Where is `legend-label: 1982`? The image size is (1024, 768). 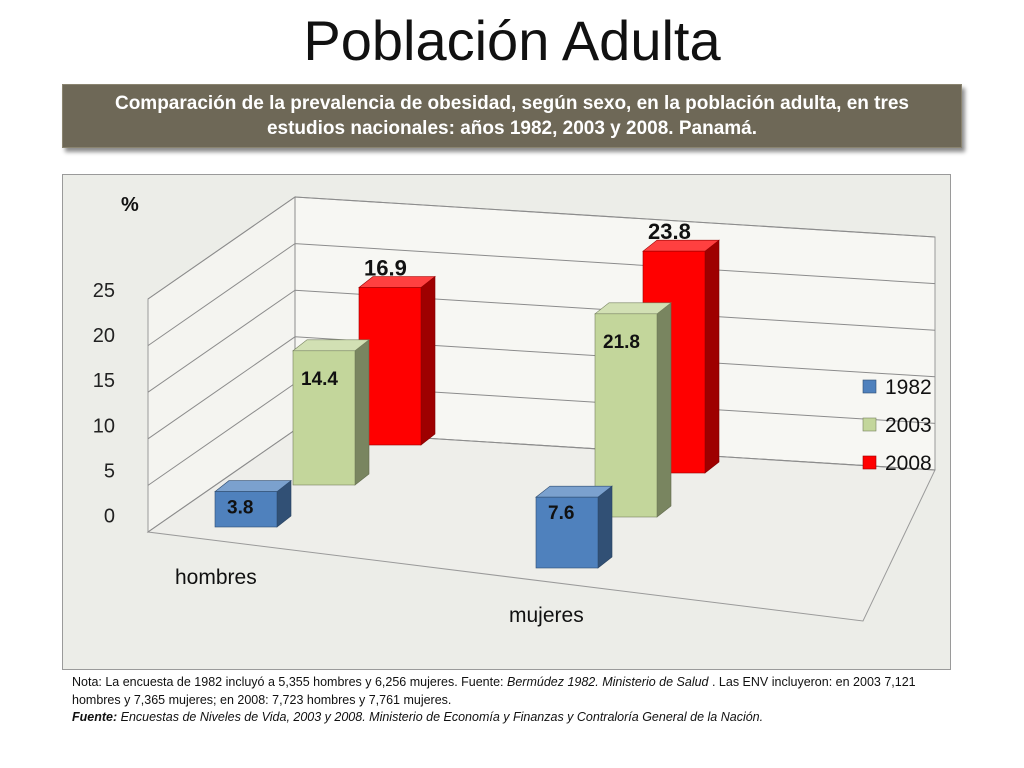 legend-label: 1982 is located at coordinates (908, 387).